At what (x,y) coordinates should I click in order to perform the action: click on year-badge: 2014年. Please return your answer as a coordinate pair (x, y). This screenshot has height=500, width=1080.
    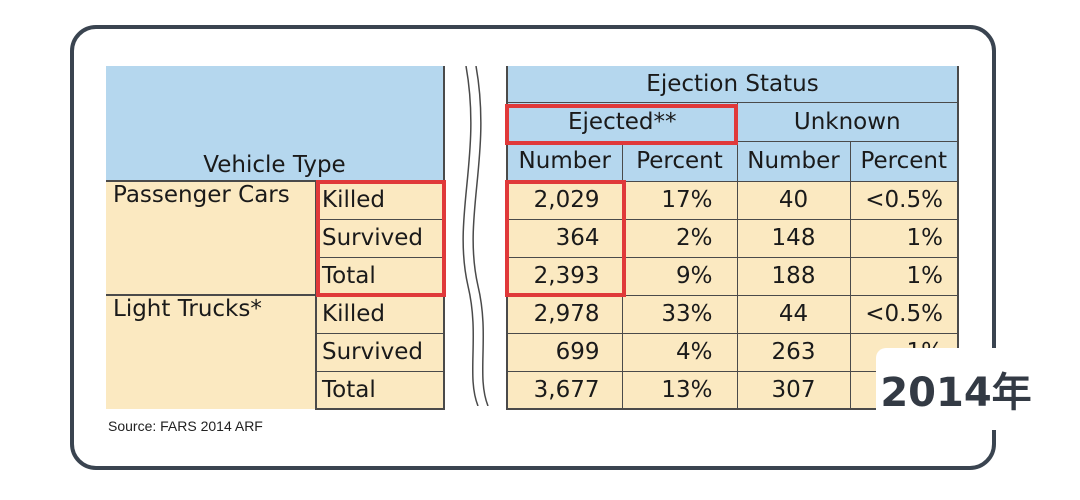
    Looking at the image, I should click on (956, 389).